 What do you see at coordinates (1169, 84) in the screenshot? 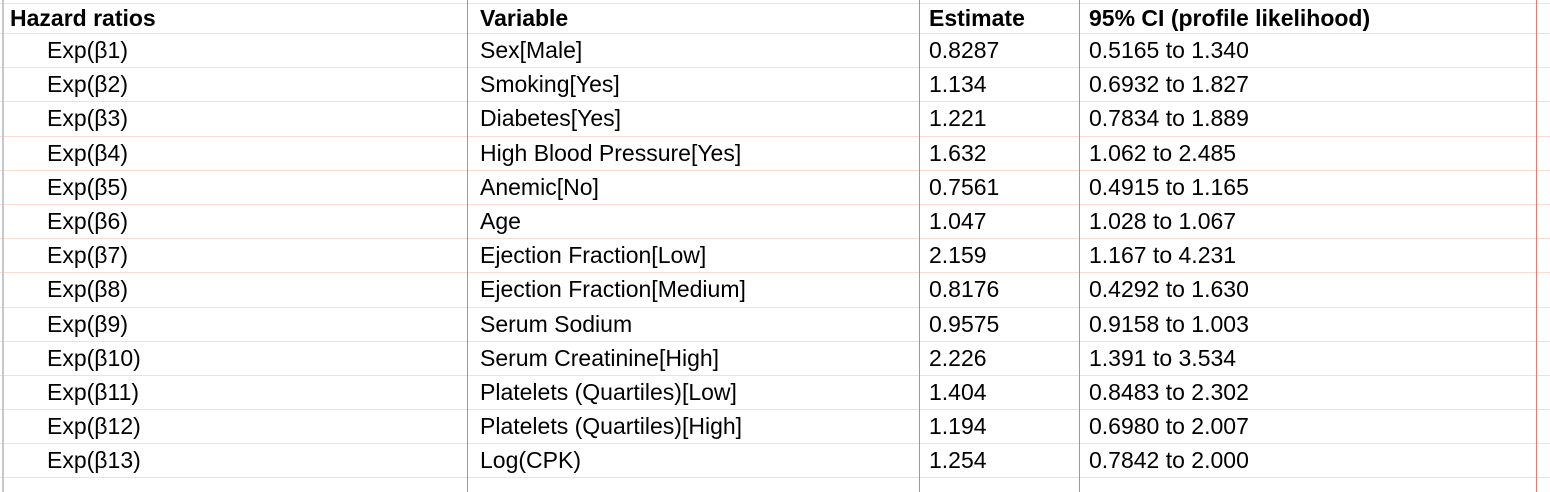
I see `ci-cell: 0.6932 to 1.827` at bounding box center [1169, 84].